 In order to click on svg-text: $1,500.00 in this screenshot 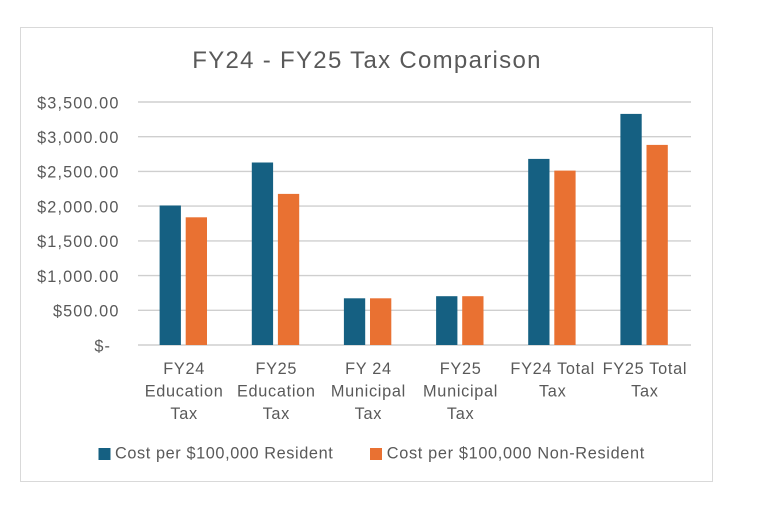, I will do `click(78, 242)`.